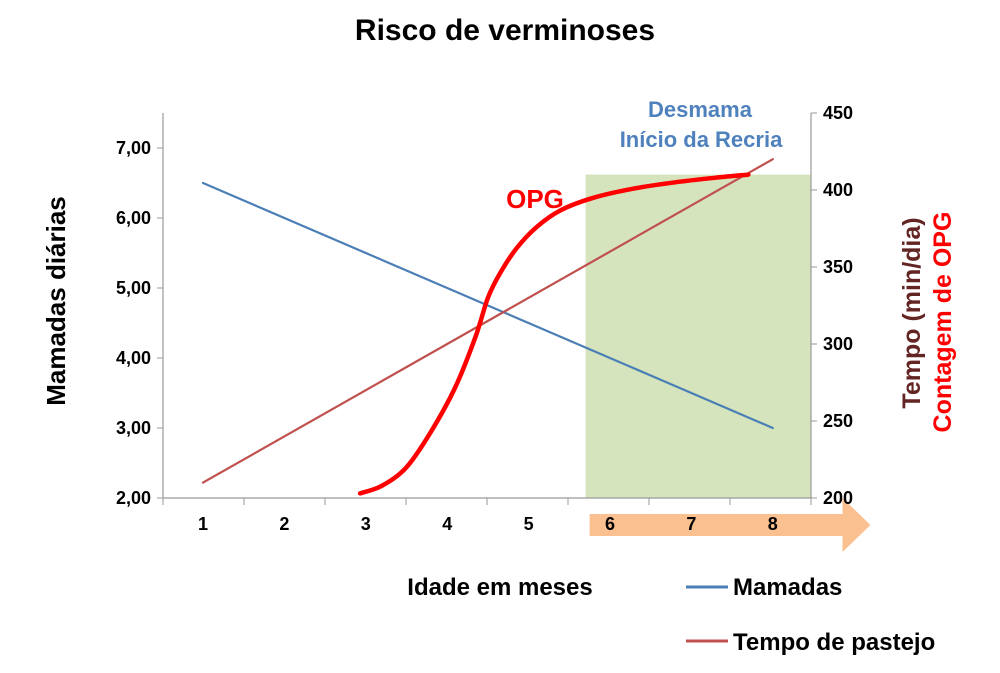 This screenshot has height=673, width=1000. I want to click on y-right-tick-label: 300, so click(838, 344).